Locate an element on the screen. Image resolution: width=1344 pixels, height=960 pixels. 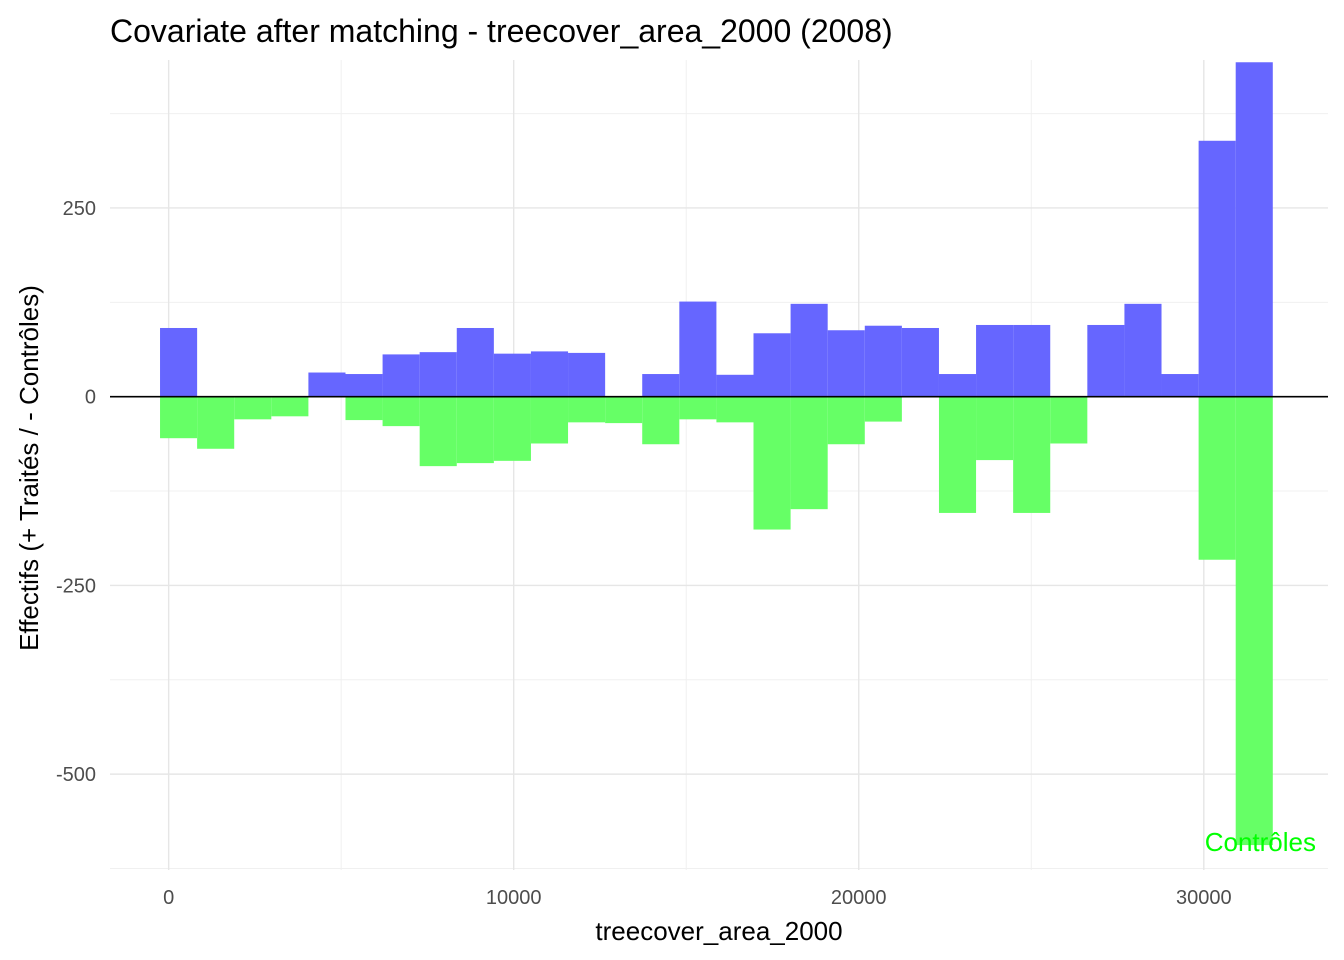
x-tick-label: 10000 is located at coordinates (514, 898).